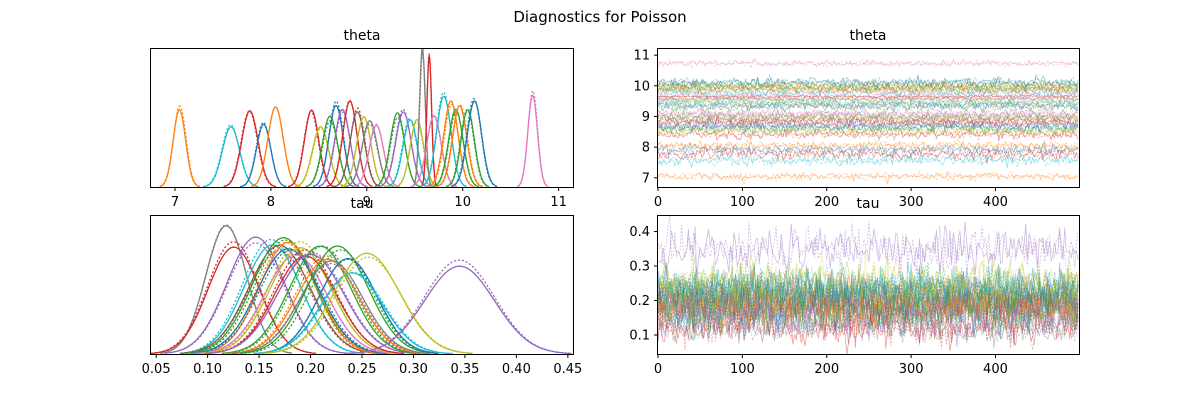 The image size is (1200, 400). What do you see at coordinates (464, 369) in the screenshot?
I see `x-tick-label: 0.35` at bounding box center [464, 369].